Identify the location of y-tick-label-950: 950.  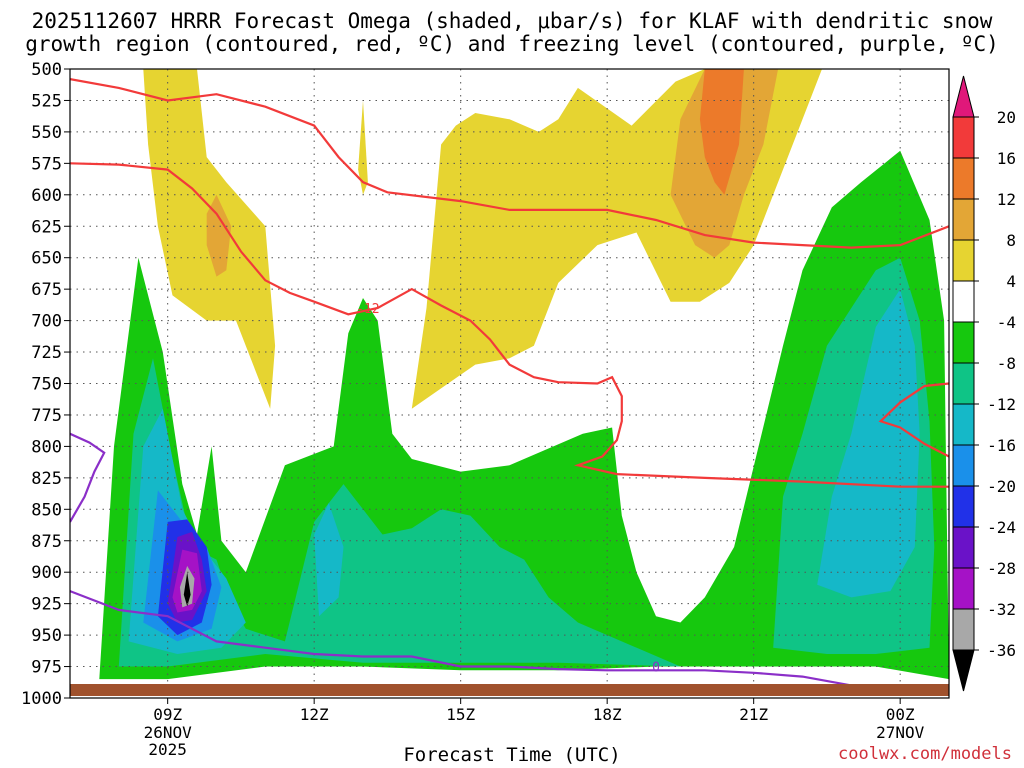
(46, 636).